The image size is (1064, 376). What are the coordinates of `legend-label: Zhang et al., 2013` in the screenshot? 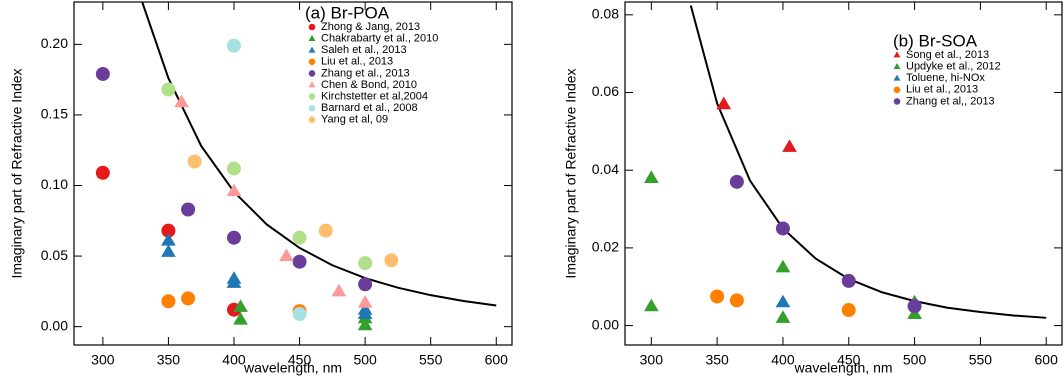 It's located at (365, 73).